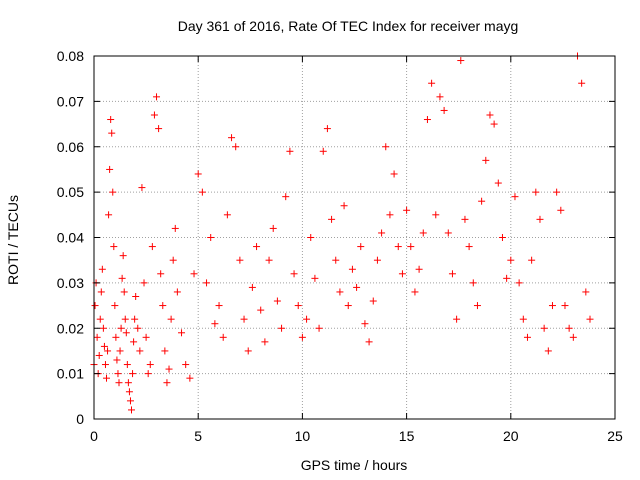 Image resolution: width=640 pixels, height=480 pixels. What do you see at coordinates (407, 436) in the screenshot?
I see `x-tick-label: 15` at bounding box center [407, 436].